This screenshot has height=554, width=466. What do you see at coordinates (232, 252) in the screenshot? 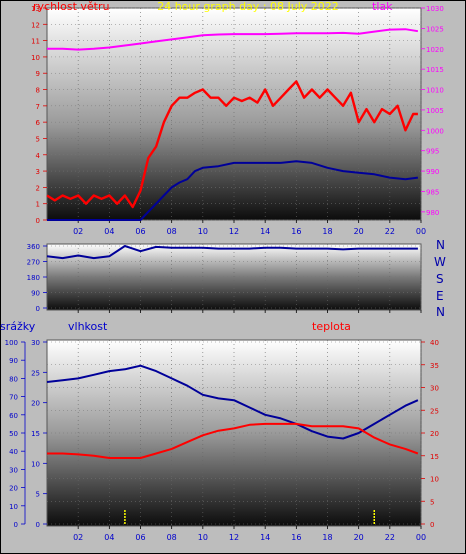
I see `wind-direction-line` at bounding box center [232, 252].